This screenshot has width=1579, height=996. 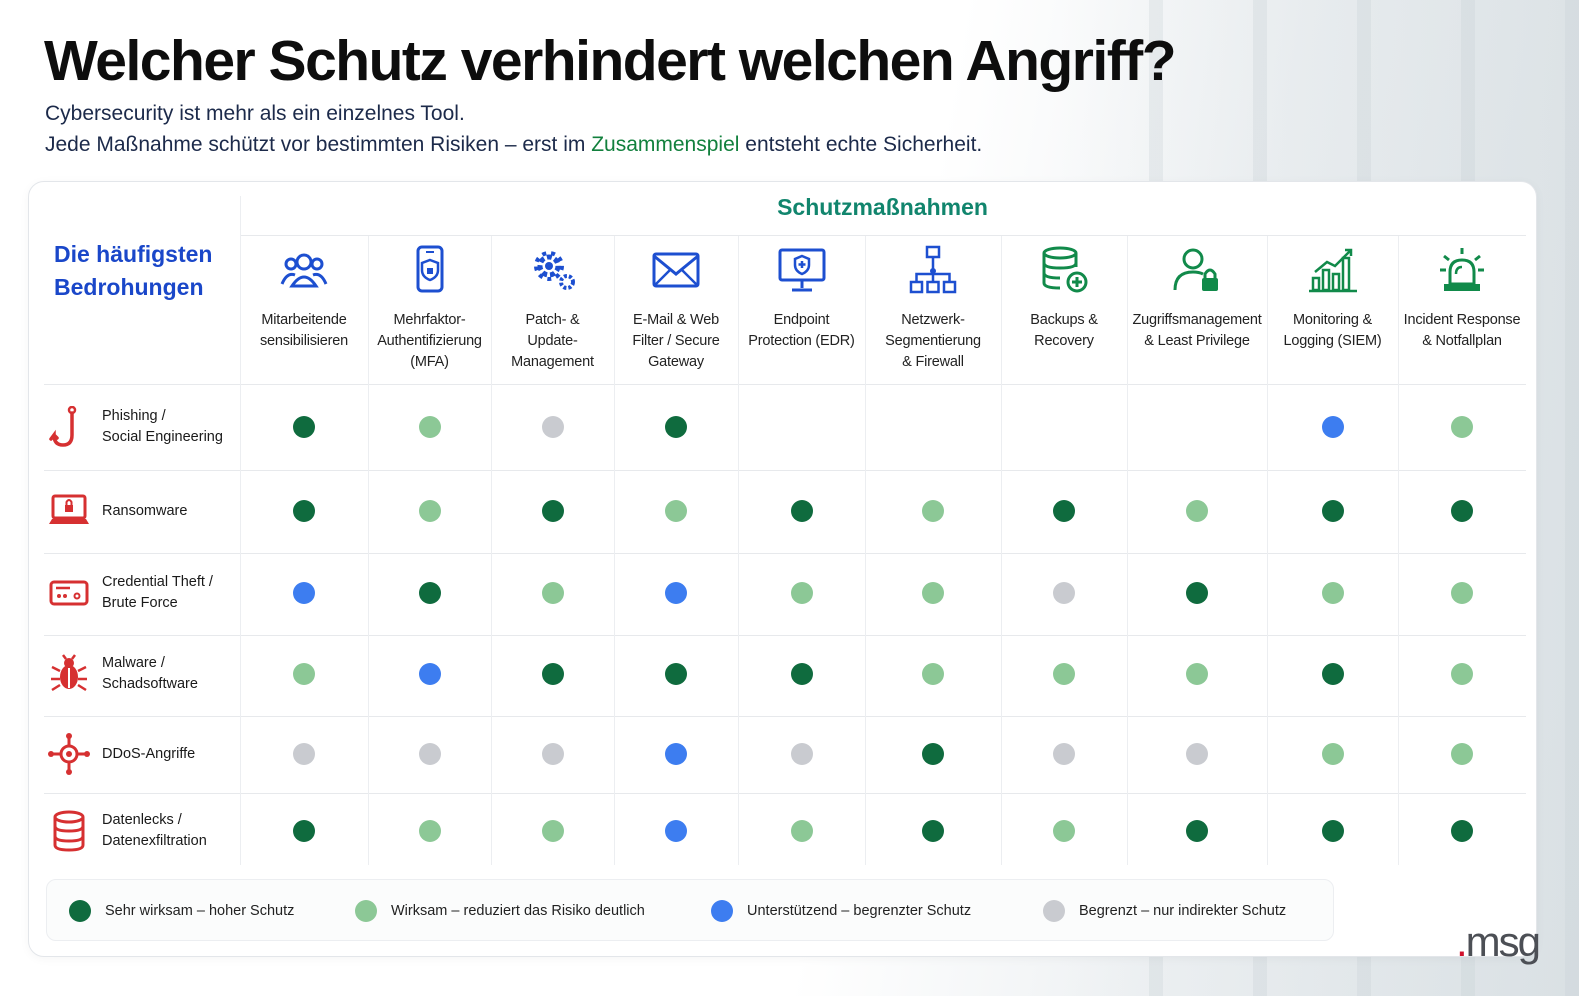 I want to click on column-header-4: E-Mail & Web Filter / Secure Gateway, so click(x=676, y=308).